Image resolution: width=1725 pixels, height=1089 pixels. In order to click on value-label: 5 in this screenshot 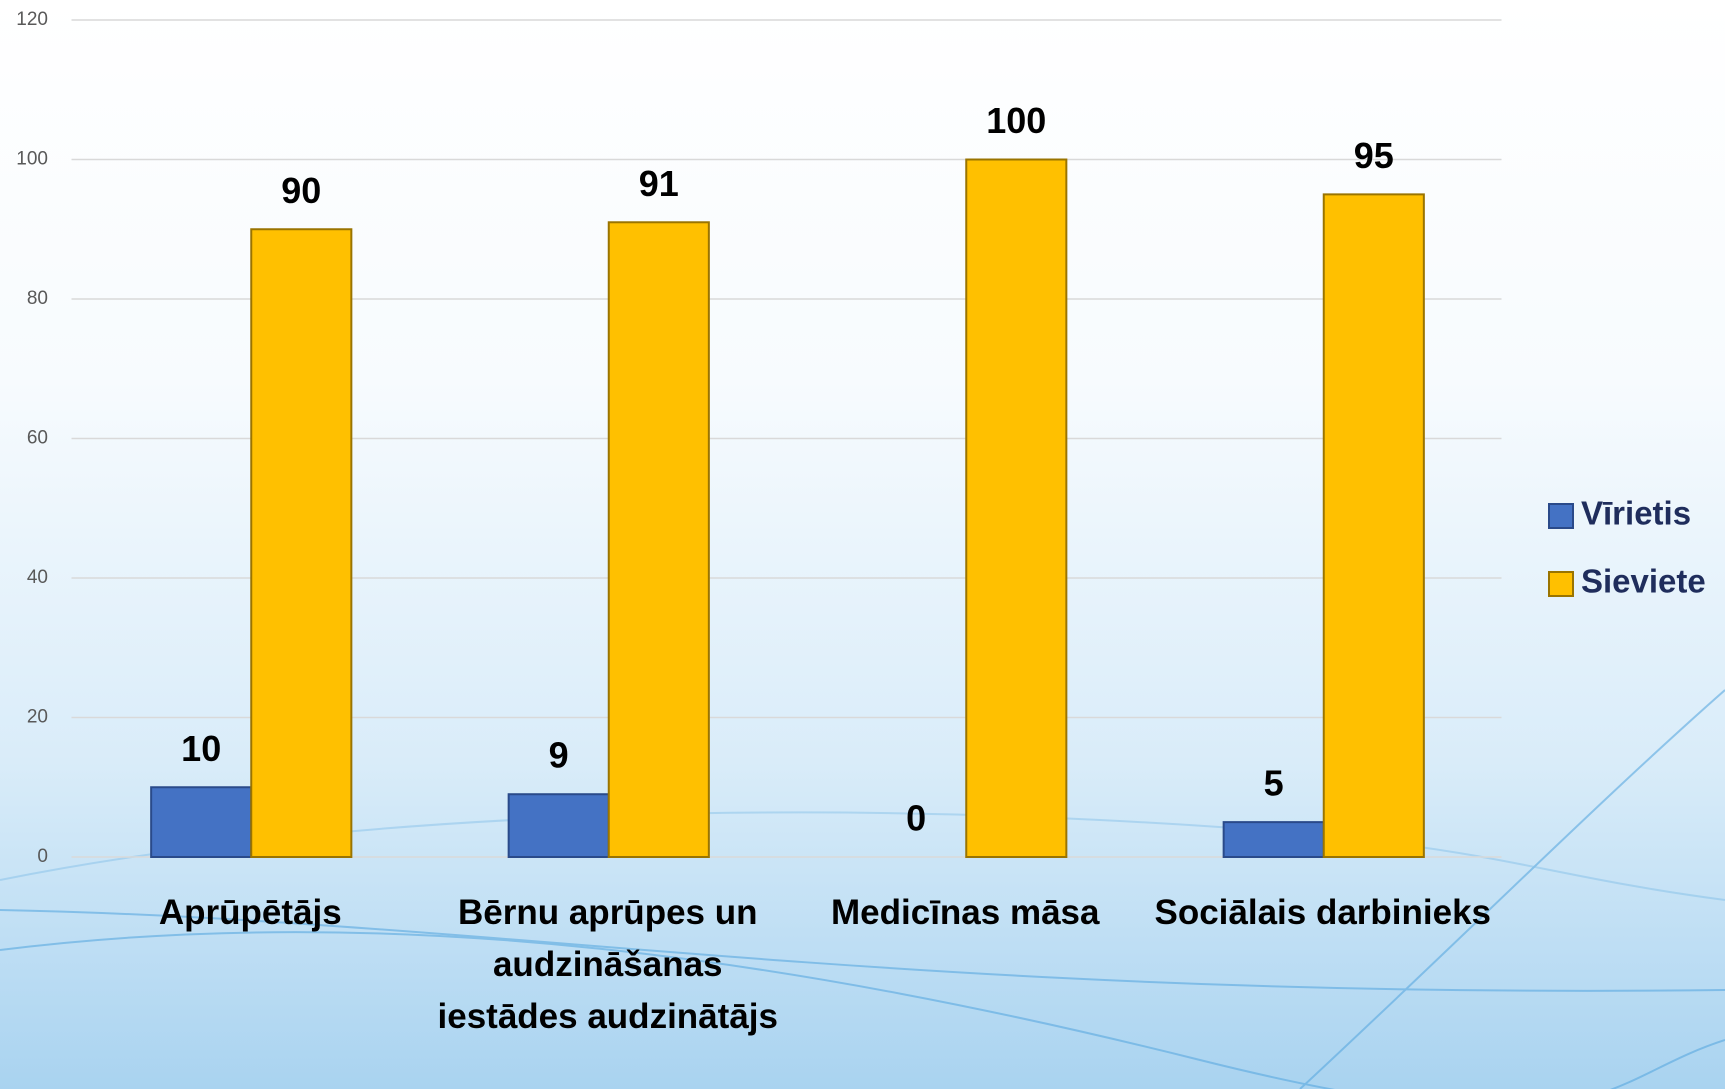, I will do `click(1274, 783)`.